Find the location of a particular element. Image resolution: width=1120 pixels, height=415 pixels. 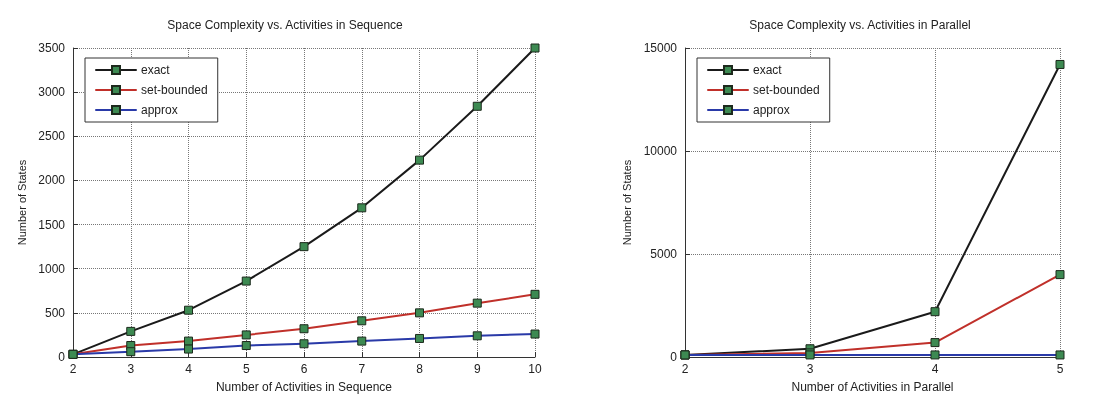

y-tick-label: 5000 is located at coordinates (664, 254).